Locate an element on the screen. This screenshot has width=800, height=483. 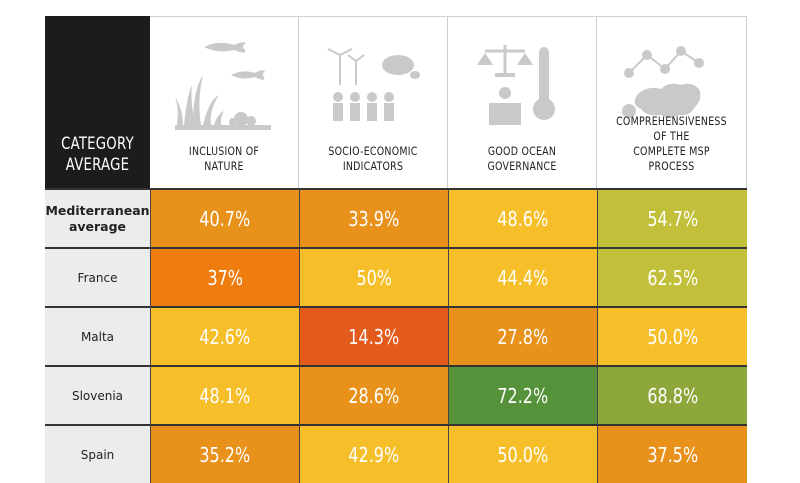
column-label-socio-economic: SOCIO-ECONOMIC INDICATORS is located at coordinates (373, 158).